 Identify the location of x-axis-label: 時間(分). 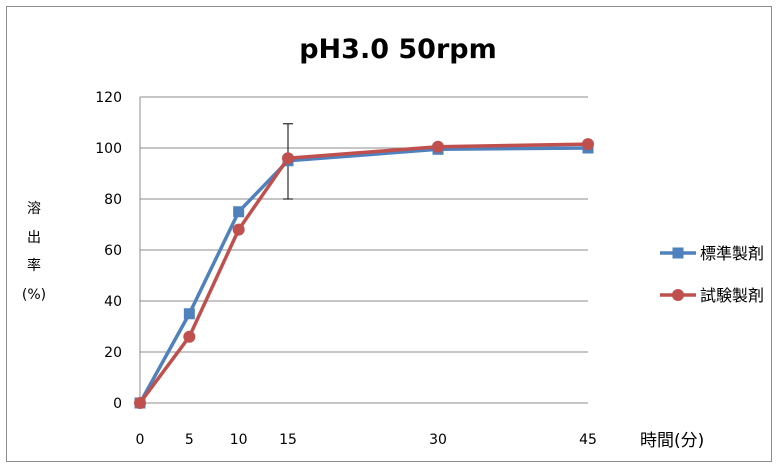
(672, 441).